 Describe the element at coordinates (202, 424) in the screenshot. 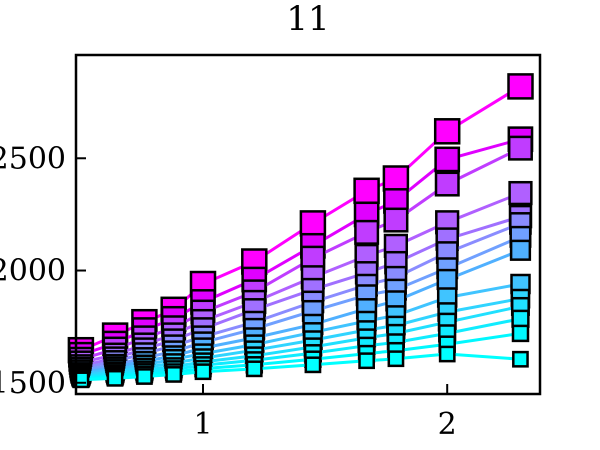

I see `x-tick-label-0: 1` at that location.